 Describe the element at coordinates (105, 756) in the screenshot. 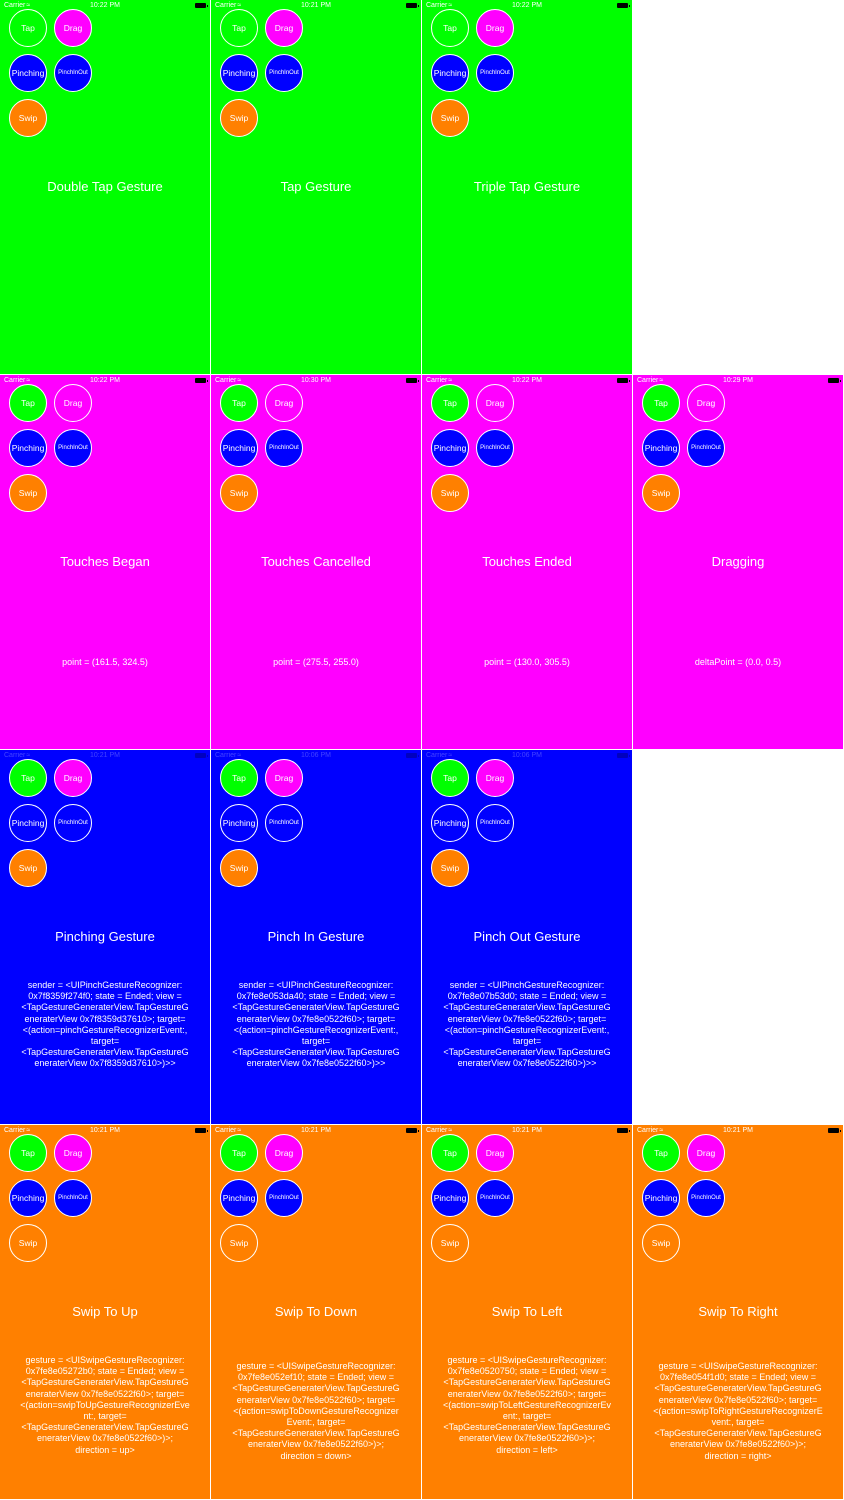

I see `status-bar: Carrier≈ 10:21 PM` at that location.